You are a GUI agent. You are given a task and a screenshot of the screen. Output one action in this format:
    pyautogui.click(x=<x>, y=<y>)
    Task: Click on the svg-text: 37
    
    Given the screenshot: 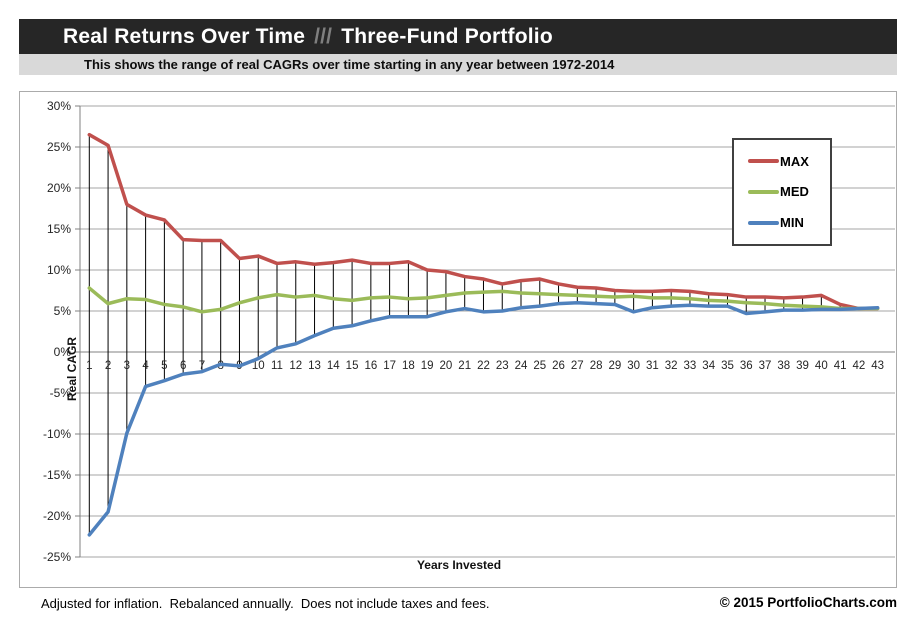 What is the action you would take?
    pyautogui.click(x=765, y=366)
    